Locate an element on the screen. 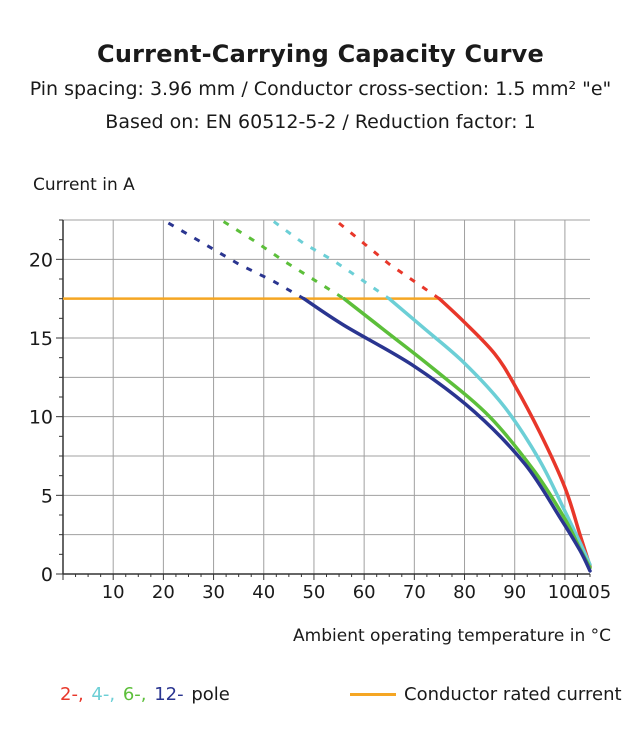 The height and width of the screenshot is (752, 641). x-axis-label: Ambient operating temperature in °C is located at coordinates (452, 636).